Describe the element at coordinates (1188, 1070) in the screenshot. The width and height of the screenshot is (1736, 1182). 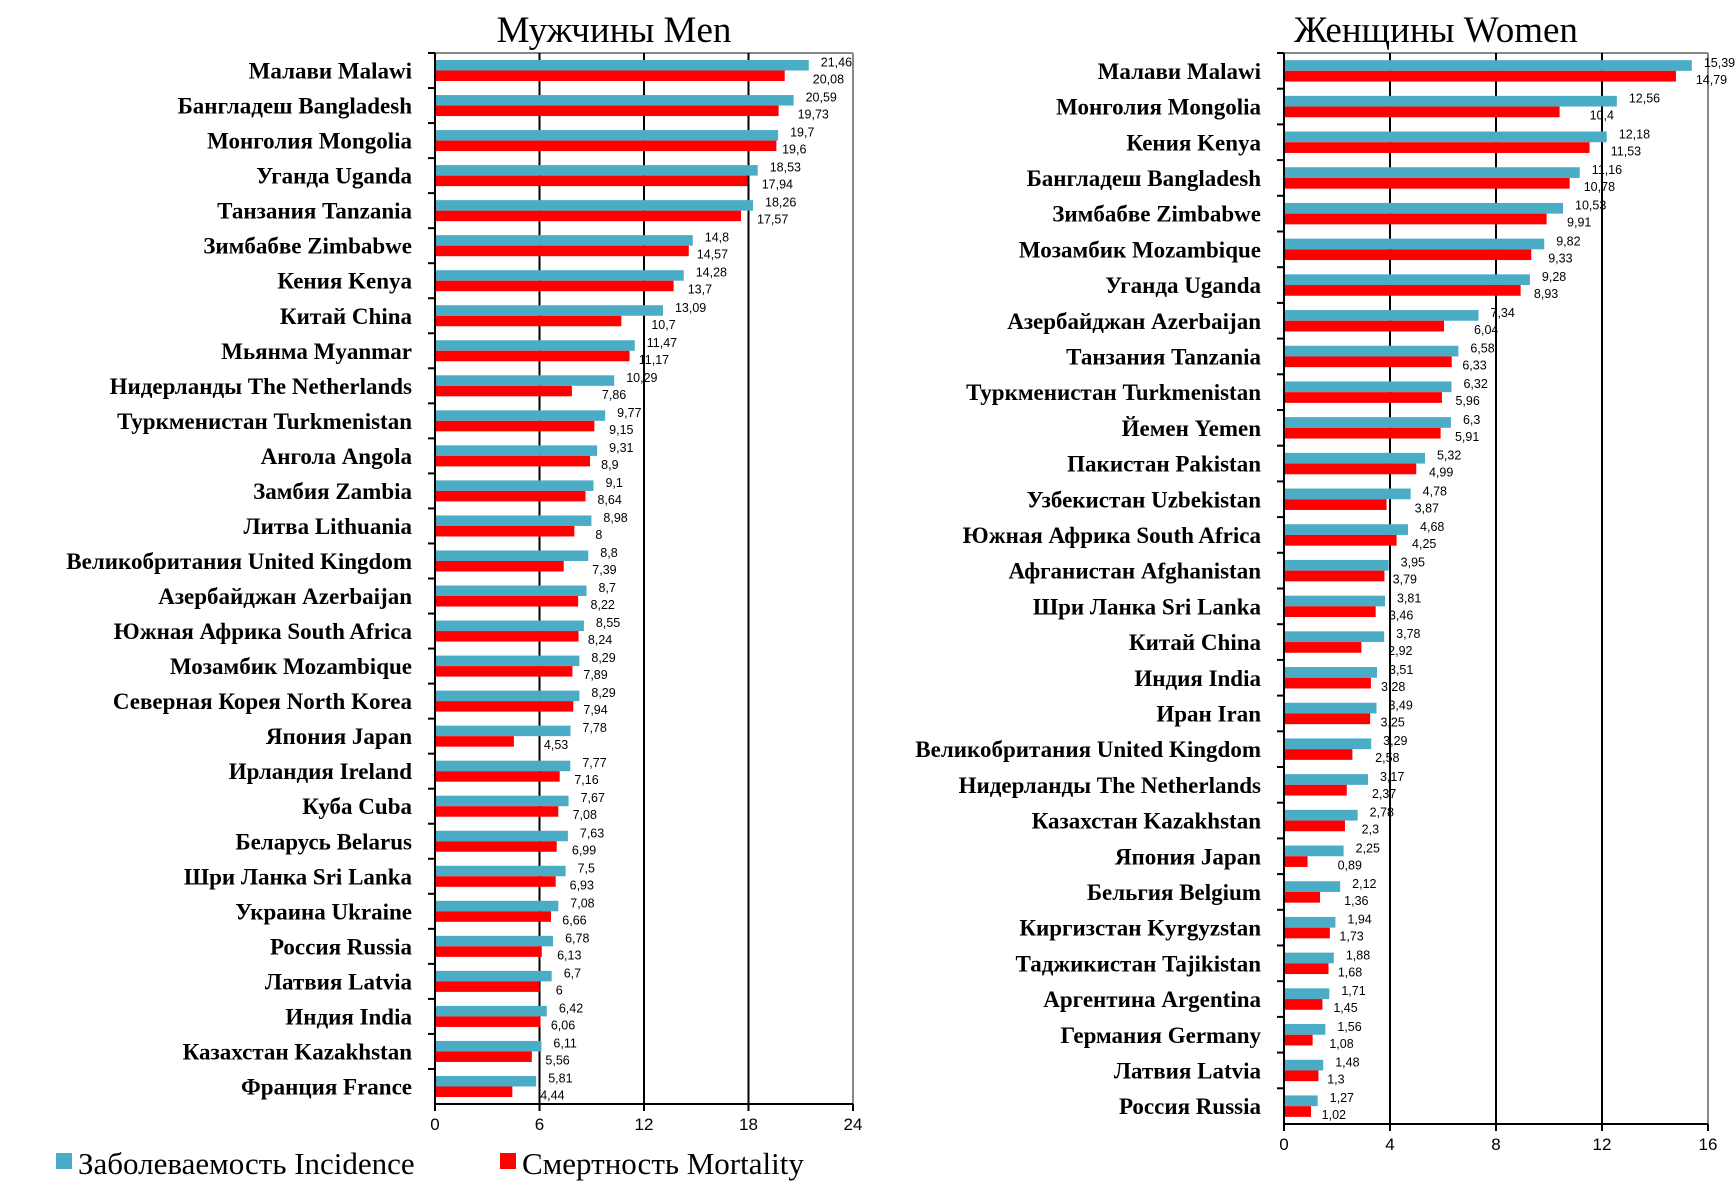
I see `category-label: Латвия Latvia` at that location.